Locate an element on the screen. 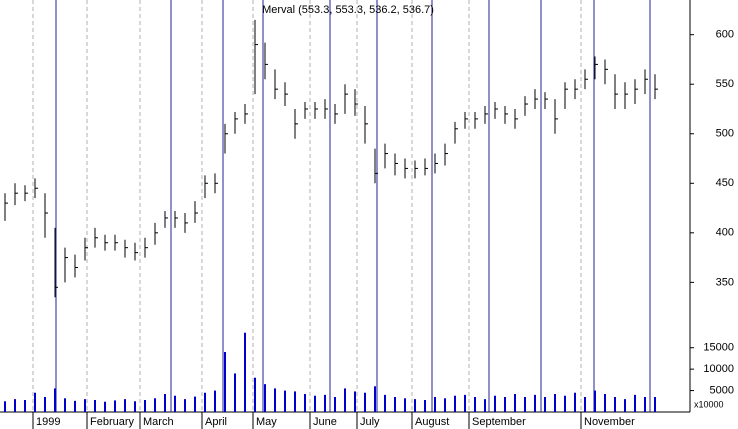 This screenshot has width=738, height=429. y-tick-label: 15000 is located at coordinates (718, 348).